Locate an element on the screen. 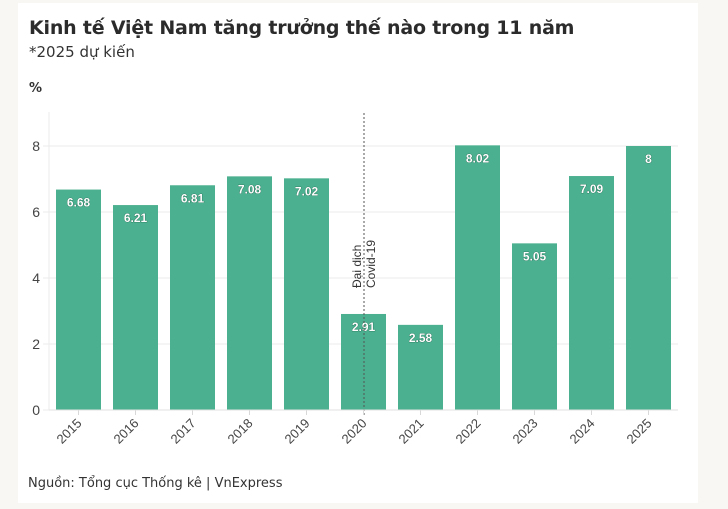 The width and height of the screenshot is (728, 509). bar-2024 is located at coordinates (591, 293).